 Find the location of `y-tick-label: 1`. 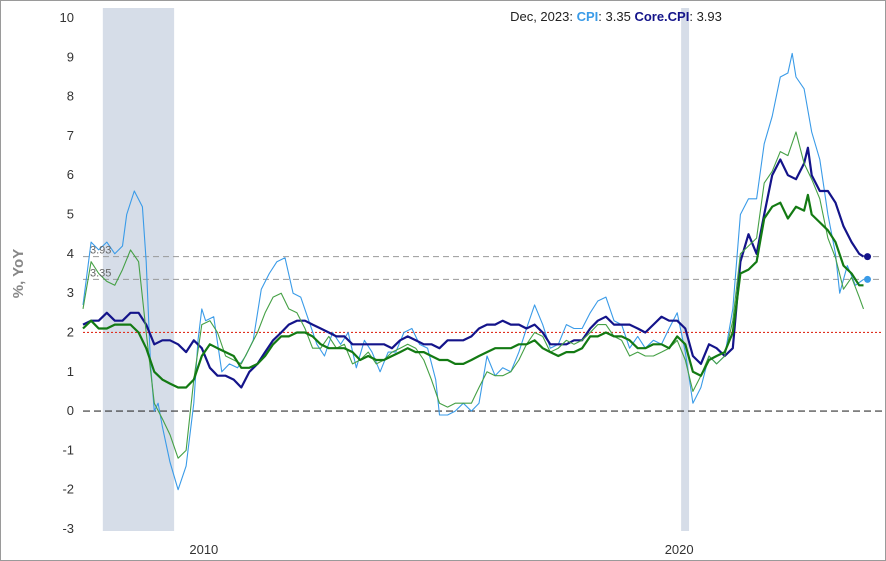

y-tick-label: 1 is located at coordinates (70, 371).